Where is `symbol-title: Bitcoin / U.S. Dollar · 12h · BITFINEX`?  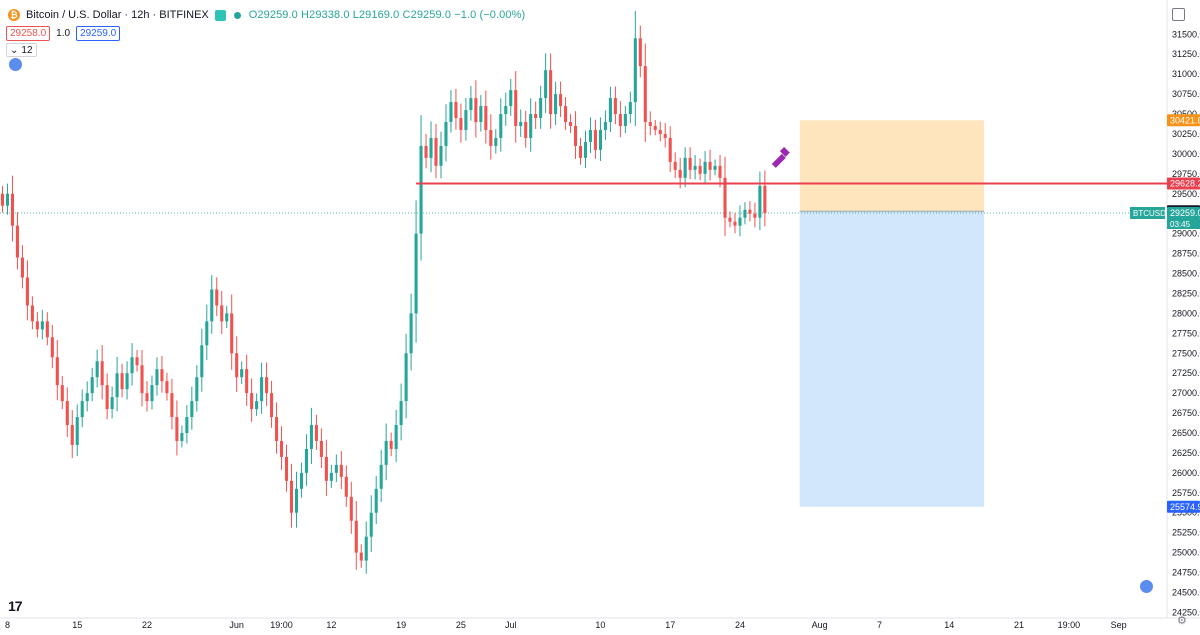 symbol-title: Bitcoin / U.S. Dollar · 12h · BITFINEX is located at coordinates (117, 15).